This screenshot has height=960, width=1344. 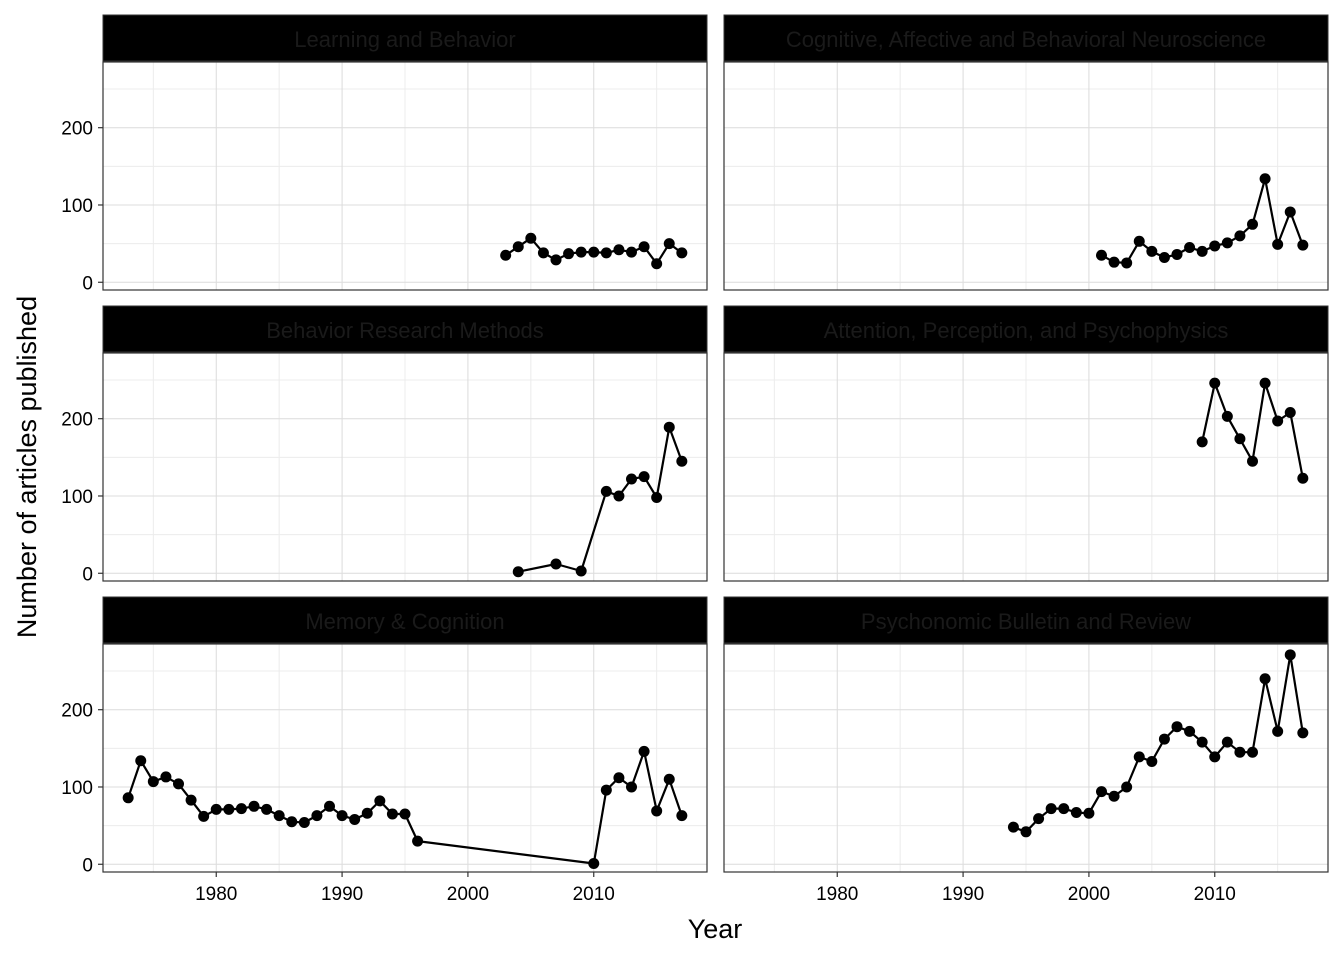 I want to click on x-tick-label: 1980, so click(x=216, y=894).